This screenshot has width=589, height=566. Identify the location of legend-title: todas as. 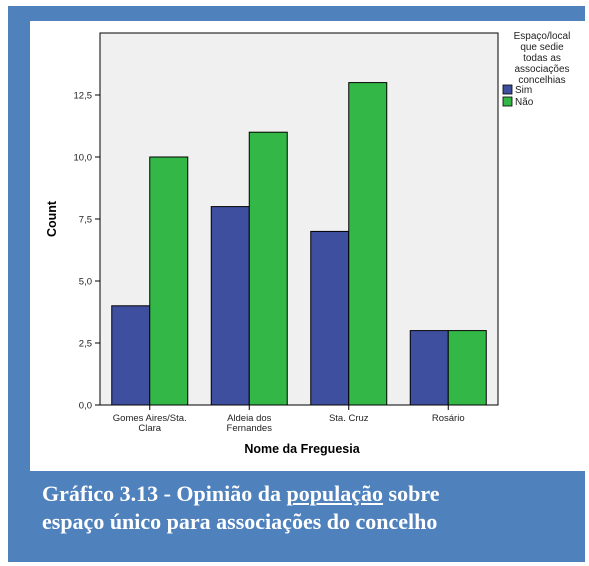
(542, 58).